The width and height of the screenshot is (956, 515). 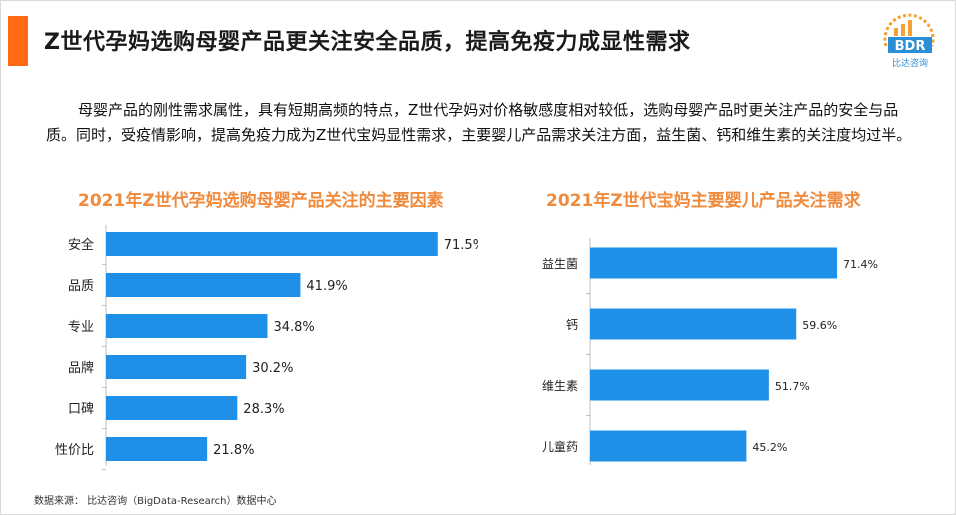 I want to click on value-label: 28.3%, so click(x=263, y=409).